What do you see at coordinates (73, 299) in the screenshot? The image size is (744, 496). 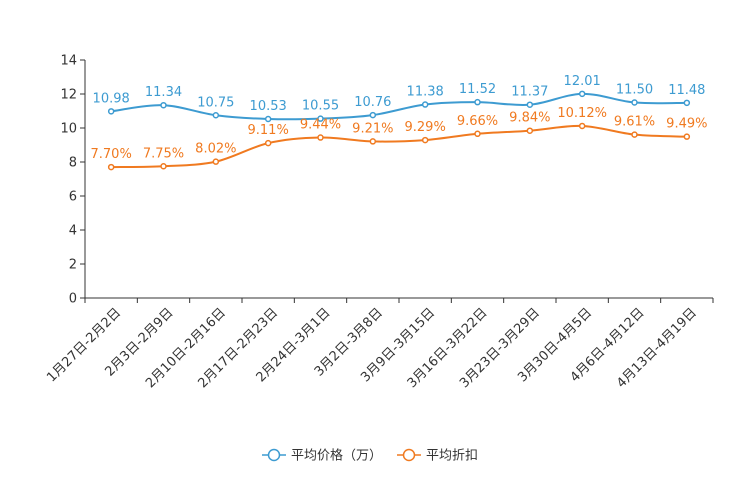 I see `y-tick-label: 0` at bounding box center [73, 299].